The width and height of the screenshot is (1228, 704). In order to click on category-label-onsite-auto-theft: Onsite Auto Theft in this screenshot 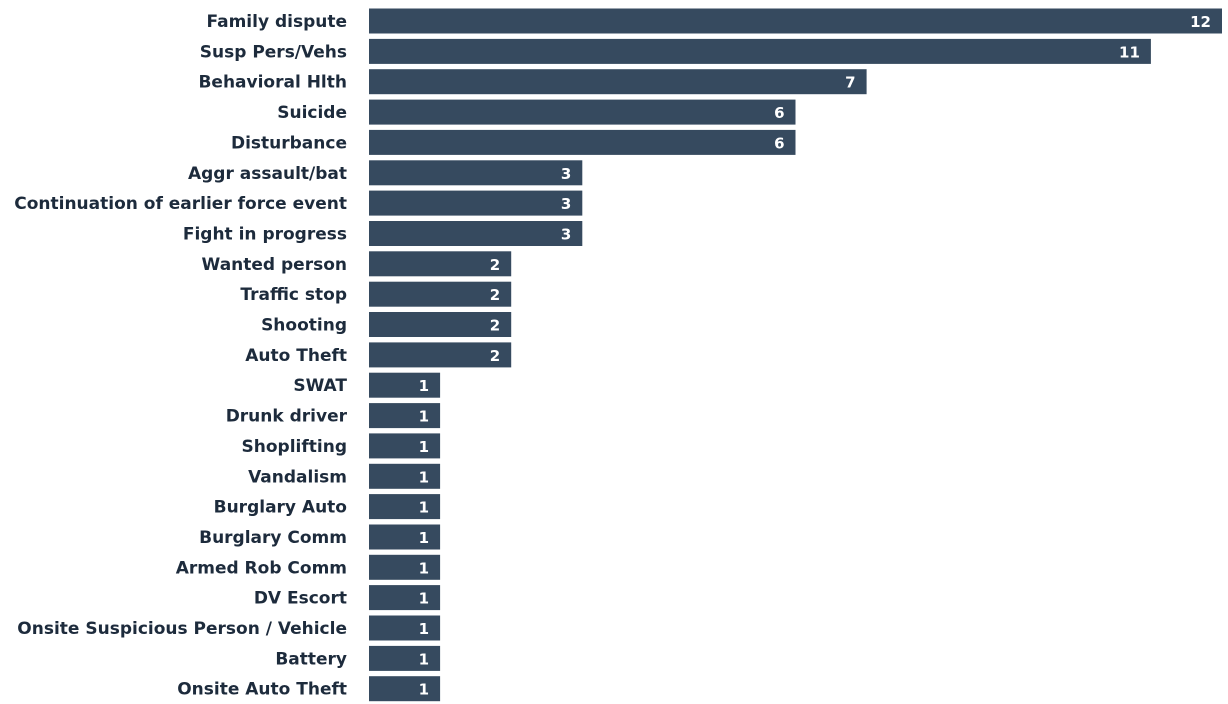, I will do `click(262, 690)`.